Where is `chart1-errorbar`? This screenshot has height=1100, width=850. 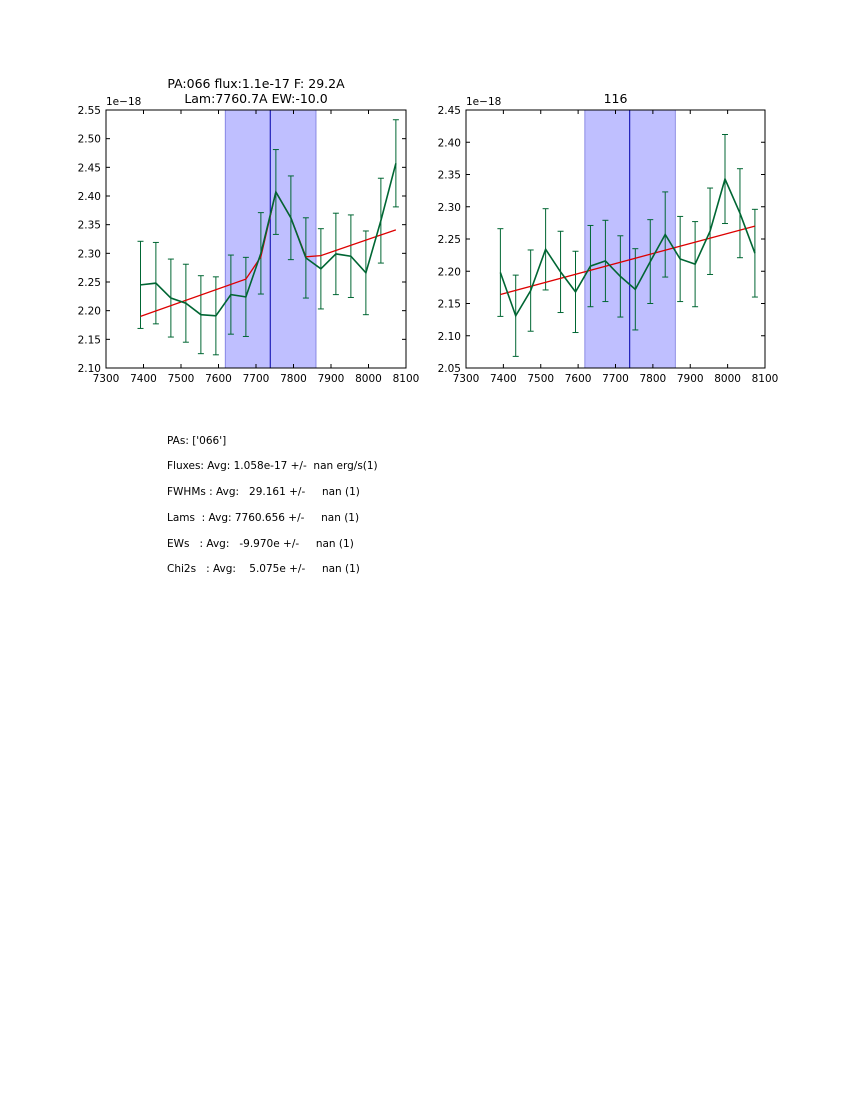
chart1-errorbar is located at coordinates (395, 163).